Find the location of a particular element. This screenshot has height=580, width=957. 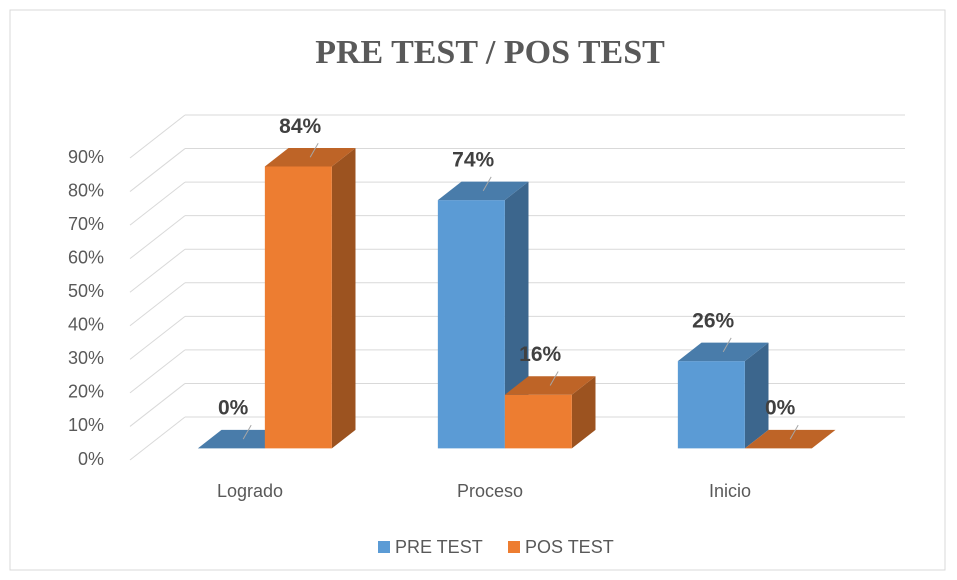

y-tick-label: 40% is located at coordinates (86, 325).